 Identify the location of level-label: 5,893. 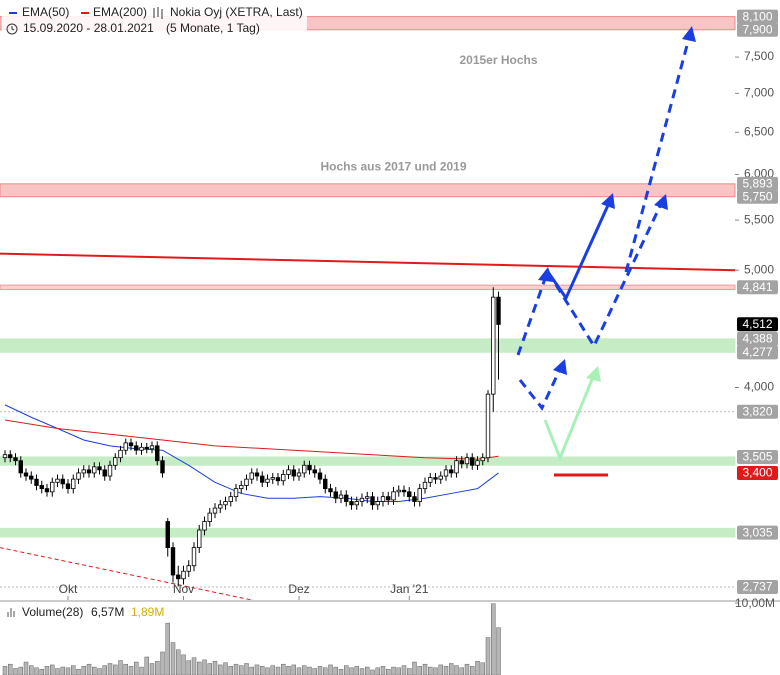
(757, 183).